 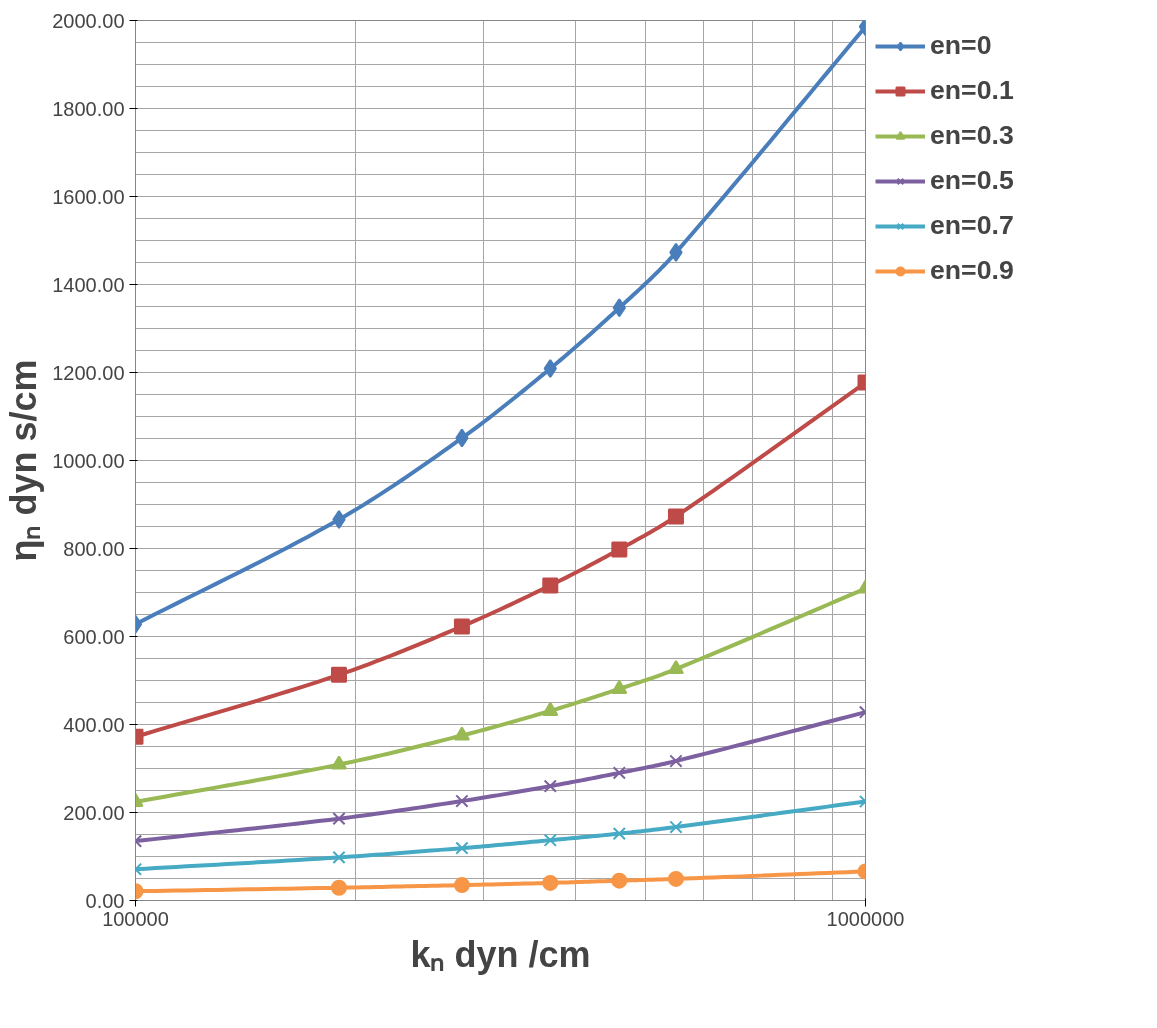 I want to click on legend-label: en=0.5, so click(x=972, y=180).